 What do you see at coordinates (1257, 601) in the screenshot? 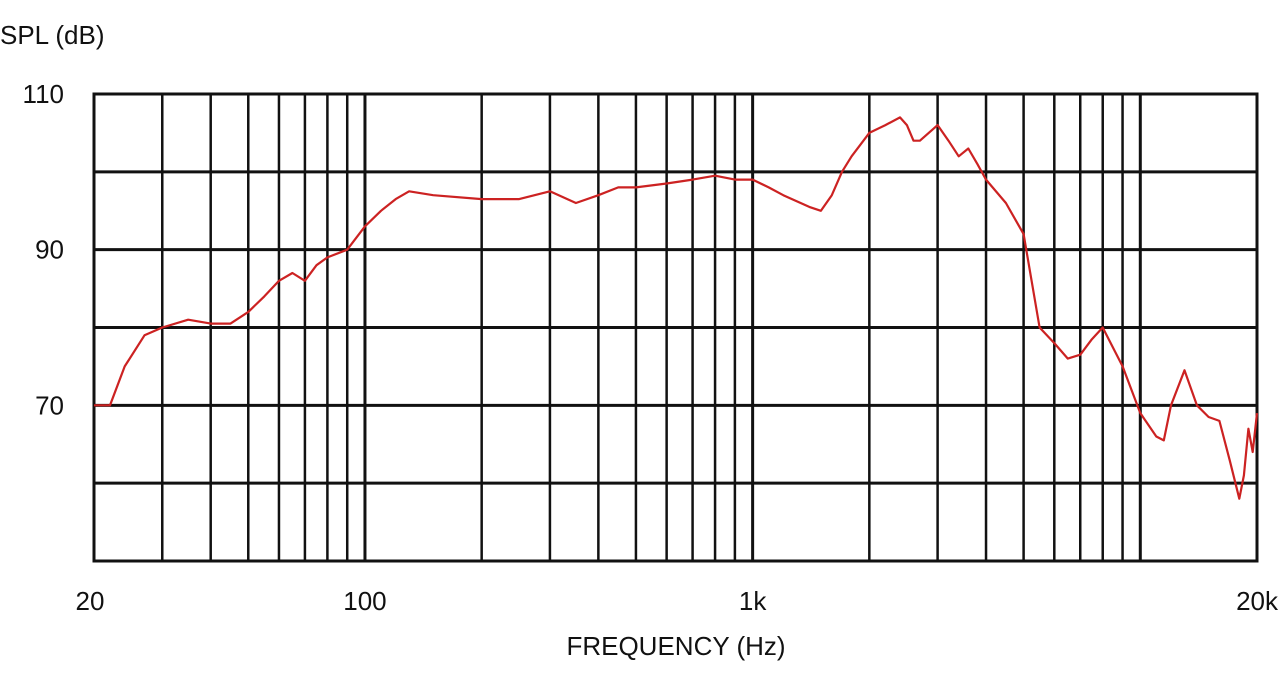
I see `x-tick-label: 20k` at bounding box center [1257, 601].